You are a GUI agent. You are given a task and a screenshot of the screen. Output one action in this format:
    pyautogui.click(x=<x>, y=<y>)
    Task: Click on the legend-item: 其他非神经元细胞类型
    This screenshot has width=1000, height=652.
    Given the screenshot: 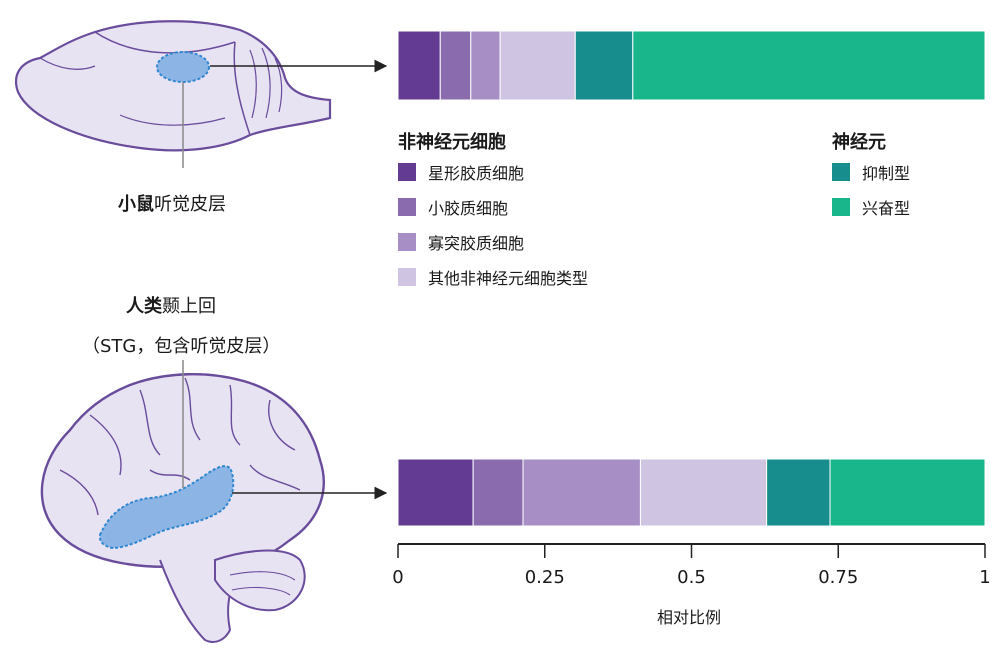 What is the action you would take?
    pyautogui.click(x=493, y=277)
    